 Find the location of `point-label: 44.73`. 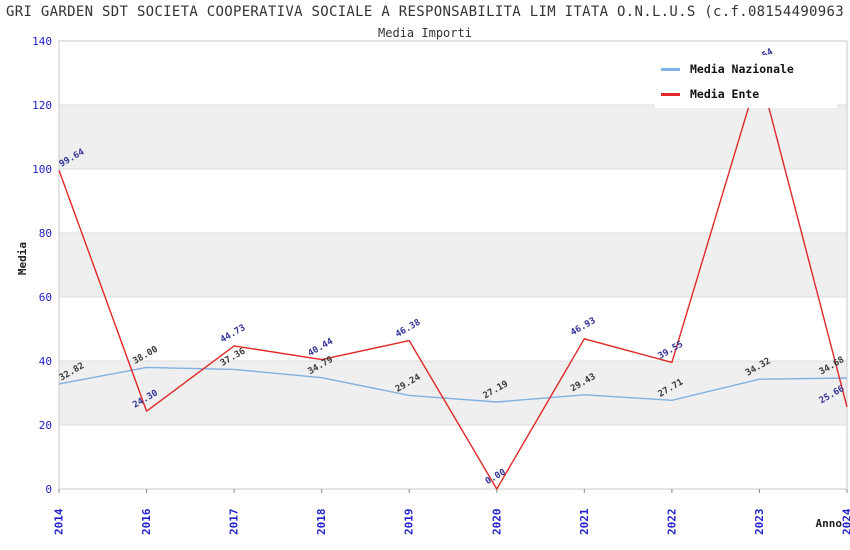

point-label: 44.73 is located at coordinates (233, 334).